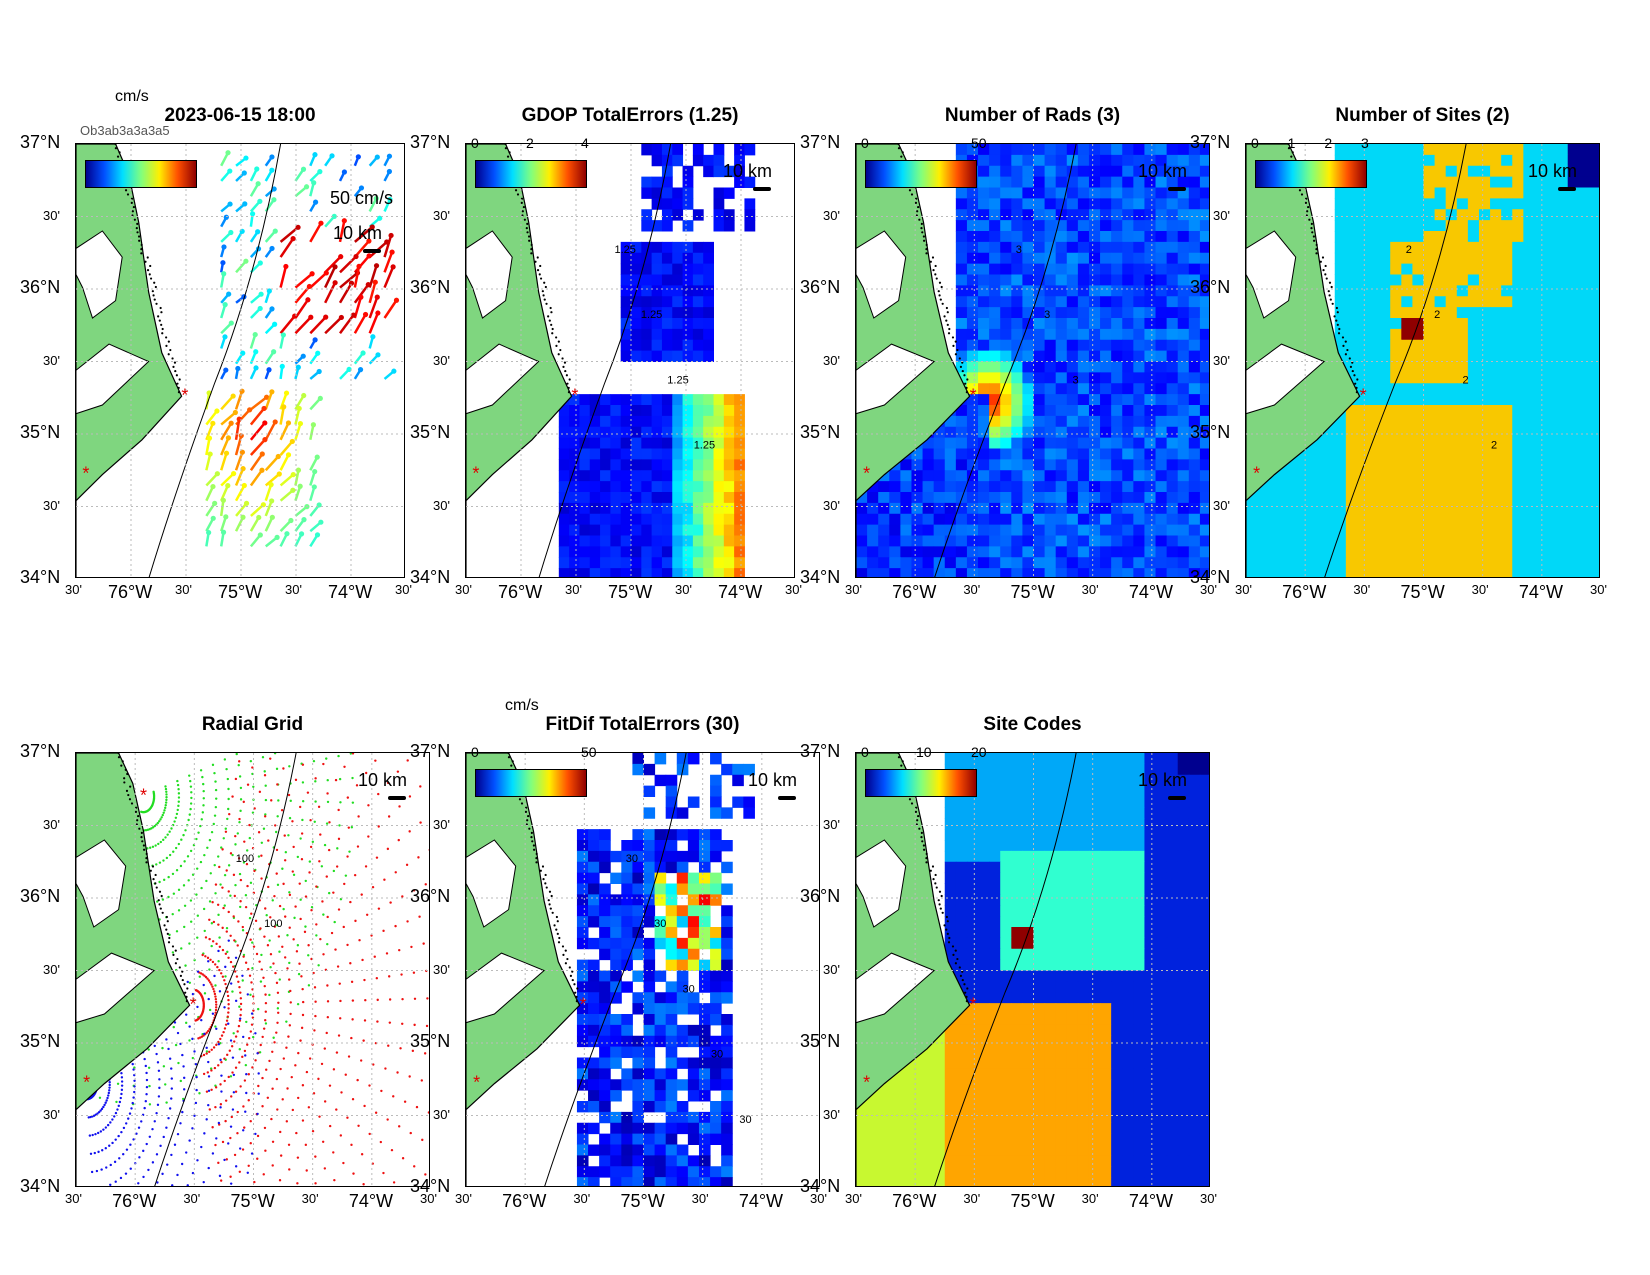 This screenshot has height=1275, width=1650. Describe the element at coordinates (1047, 315) in the screenshot. I see `contour-label: 3` at that location.